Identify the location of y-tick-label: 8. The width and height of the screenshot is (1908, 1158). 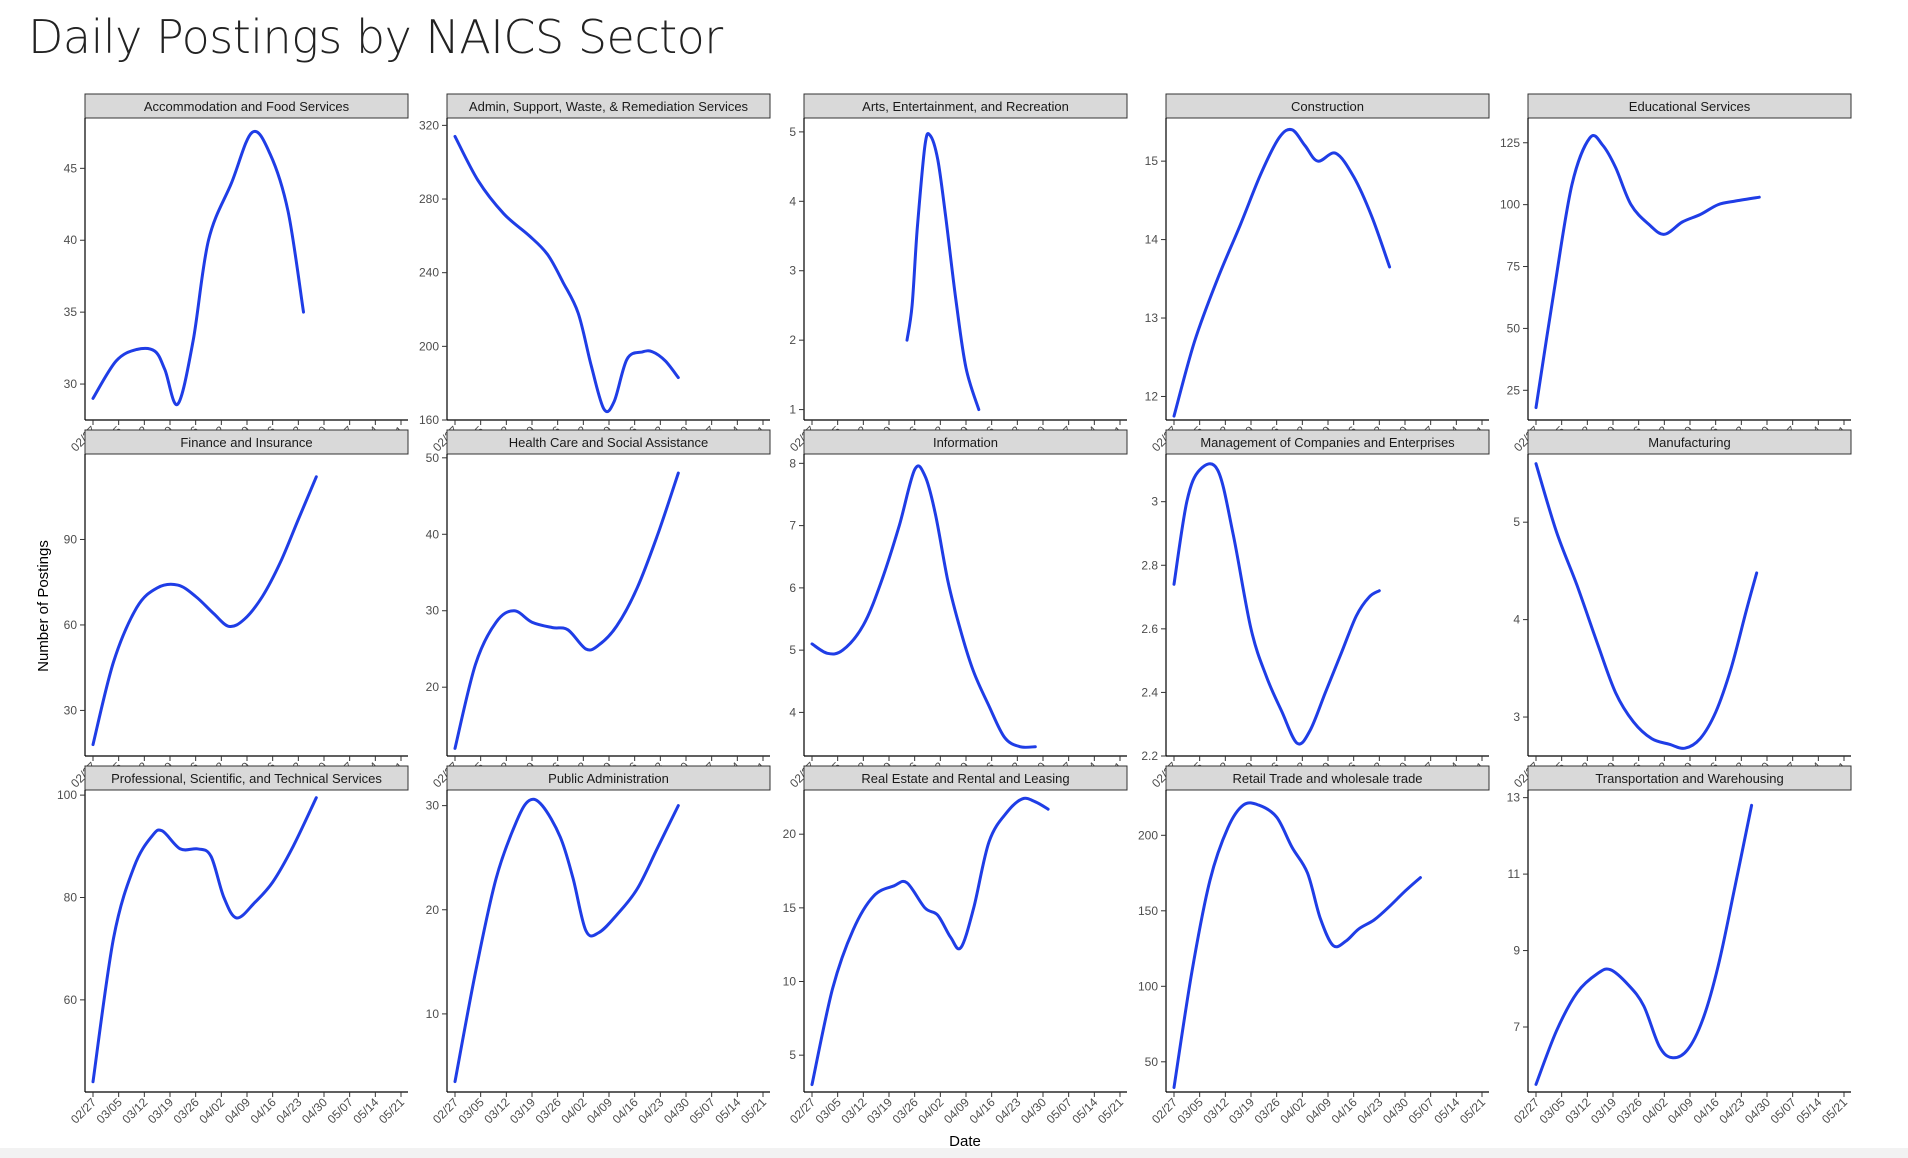
(792, 463).